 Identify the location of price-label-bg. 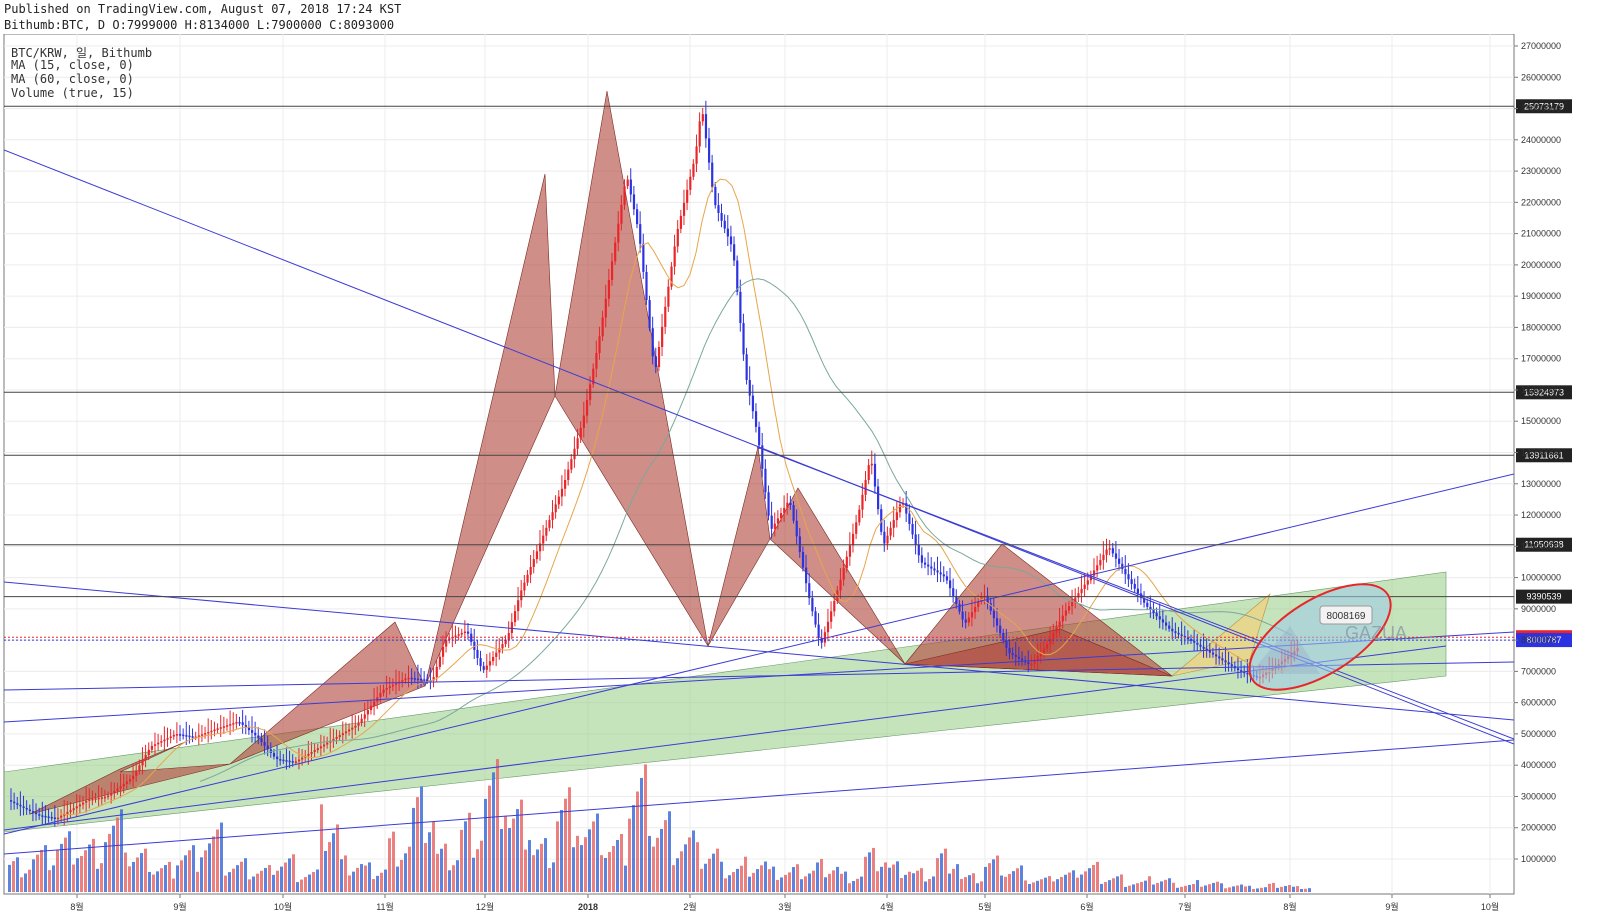
(1544, 640).